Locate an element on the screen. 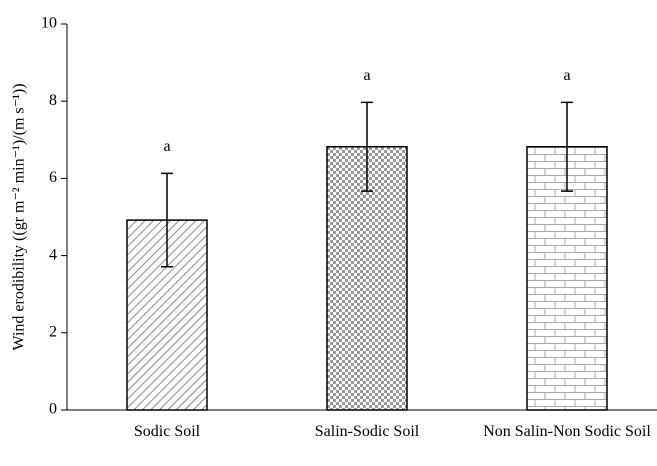 Image resolution: width=657 pixels, height=466 pixels. y-tick-label: 4 is located at coordinates (53, 254).